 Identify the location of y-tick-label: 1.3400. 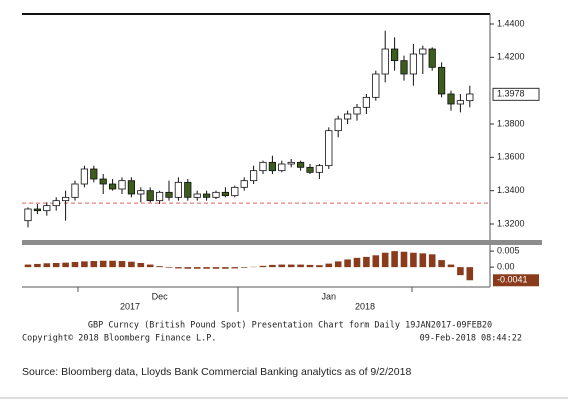
(511, 190).